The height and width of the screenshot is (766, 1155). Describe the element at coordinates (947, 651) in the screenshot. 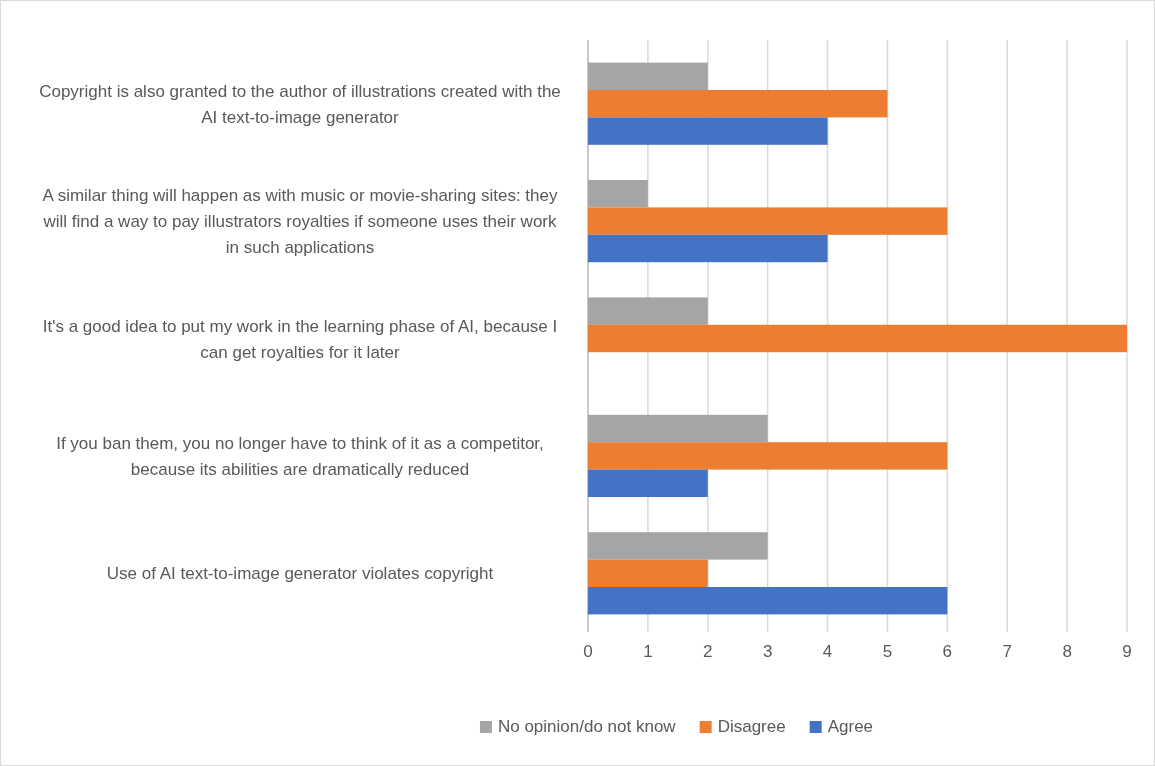

I see `x-tick-label: 6` at that location.